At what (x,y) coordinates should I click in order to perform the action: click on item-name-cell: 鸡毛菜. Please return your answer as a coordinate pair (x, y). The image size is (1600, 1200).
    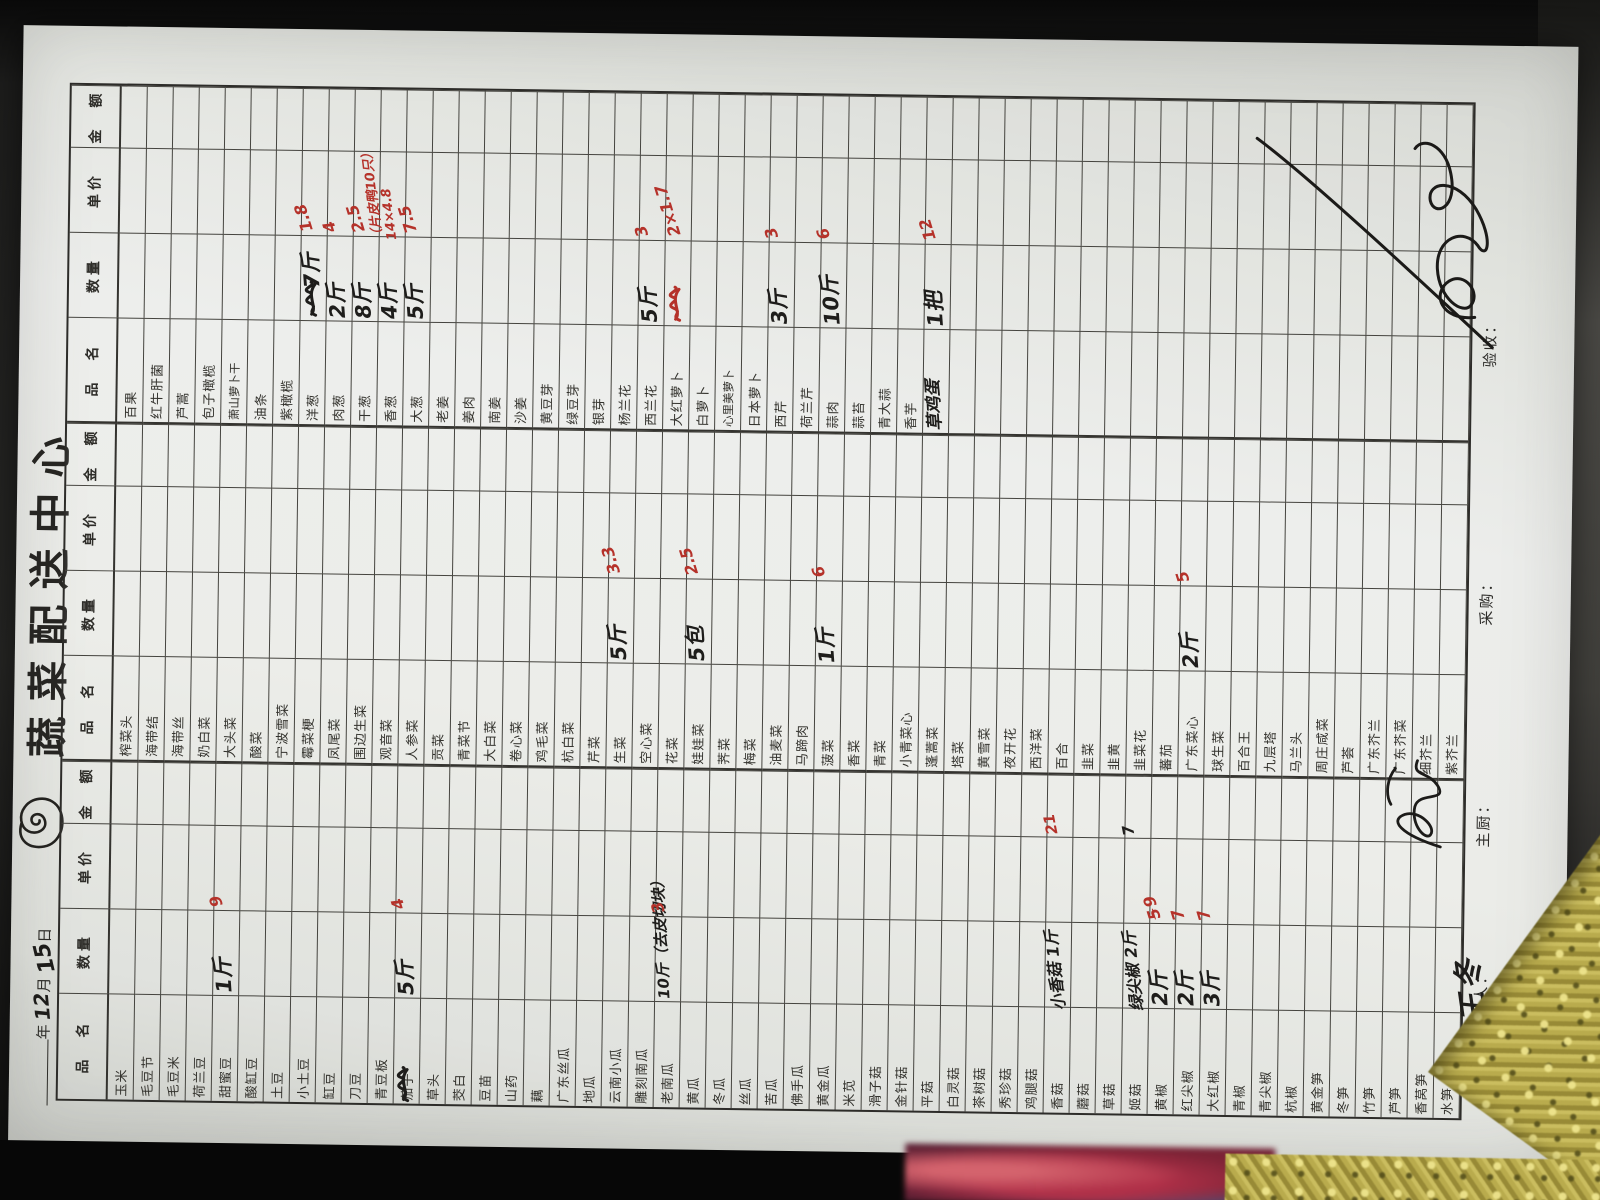
    Looking at the image, I should click on (542, 714).